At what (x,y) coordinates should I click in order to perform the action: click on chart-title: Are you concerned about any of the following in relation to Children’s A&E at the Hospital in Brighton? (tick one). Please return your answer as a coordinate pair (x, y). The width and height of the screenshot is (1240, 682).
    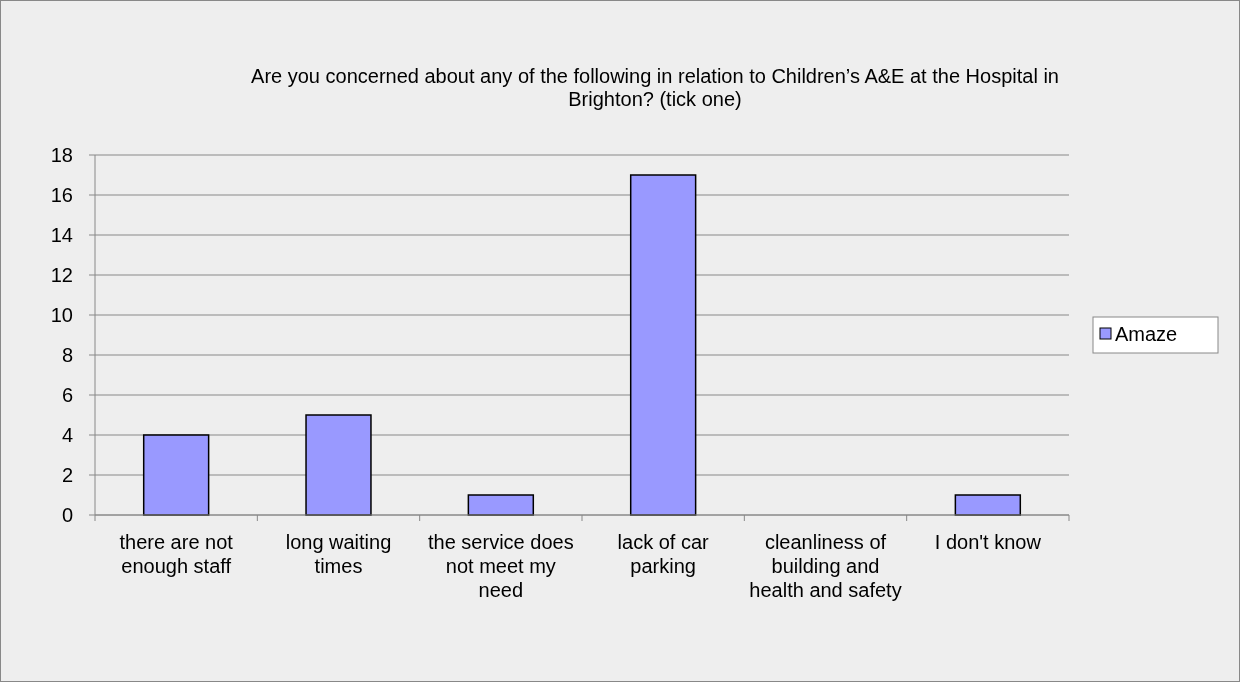
    Looking at the image, I should click on (655, 87).